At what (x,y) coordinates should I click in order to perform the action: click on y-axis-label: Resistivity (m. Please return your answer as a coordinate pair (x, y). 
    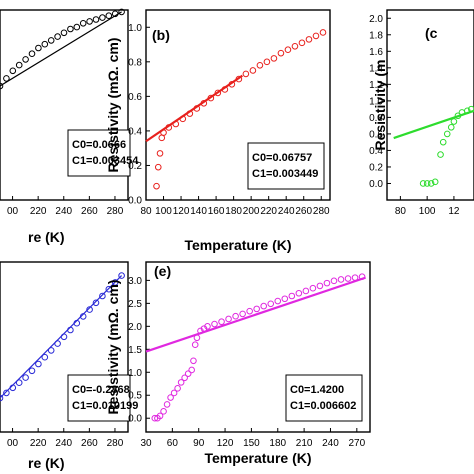
    Looking at the image, I should click on (380, 104).